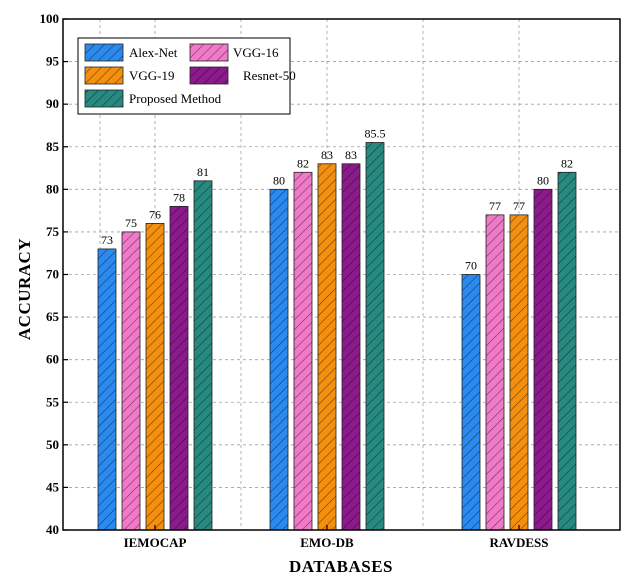 The width and height of the screenshot is (625, 577). I want to click on bar-value-label: 75, so click(131, 223).